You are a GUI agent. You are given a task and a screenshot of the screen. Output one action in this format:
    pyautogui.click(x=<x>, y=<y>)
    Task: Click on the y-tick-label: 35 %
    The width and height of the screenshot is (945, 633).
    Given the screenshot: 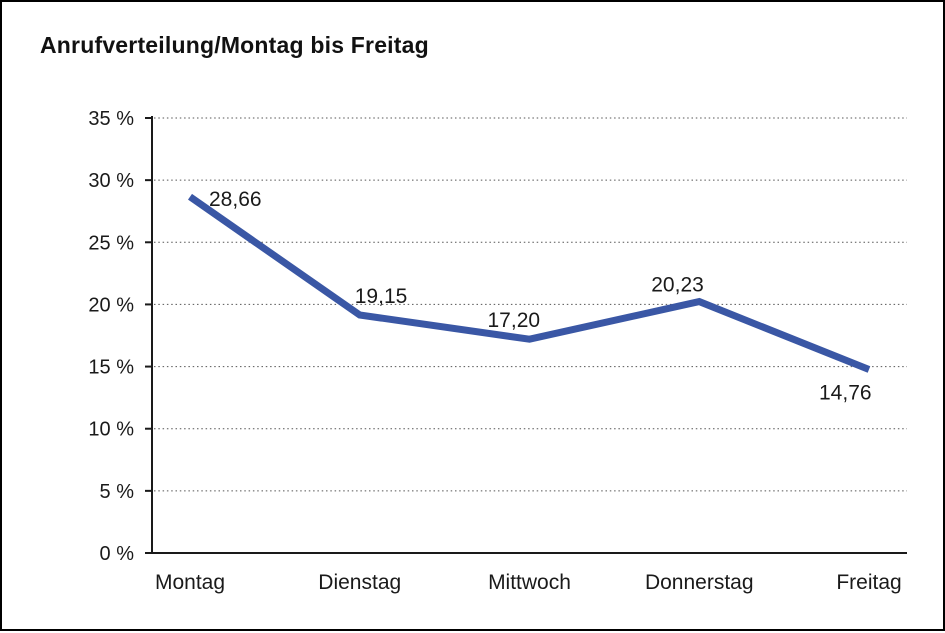 What is the action you would take?
    pyautogui.click(x=111, y=119)
    